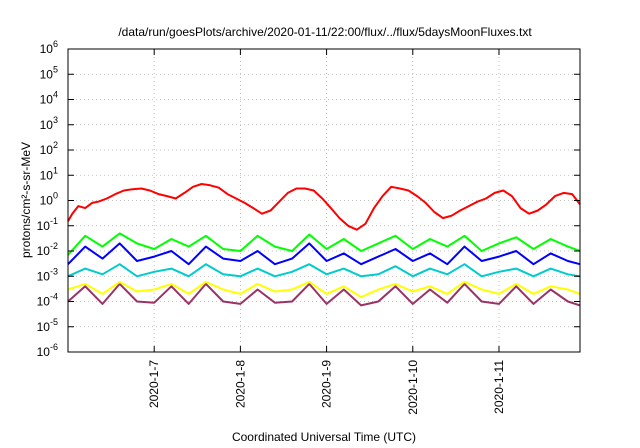 The height and width of the screenshot is (448, 640). What do you see at coordinates (47, 325) in the screenshot?
I see `y-tick-label: 10⁻⁵` at bounding box center [47, 325].